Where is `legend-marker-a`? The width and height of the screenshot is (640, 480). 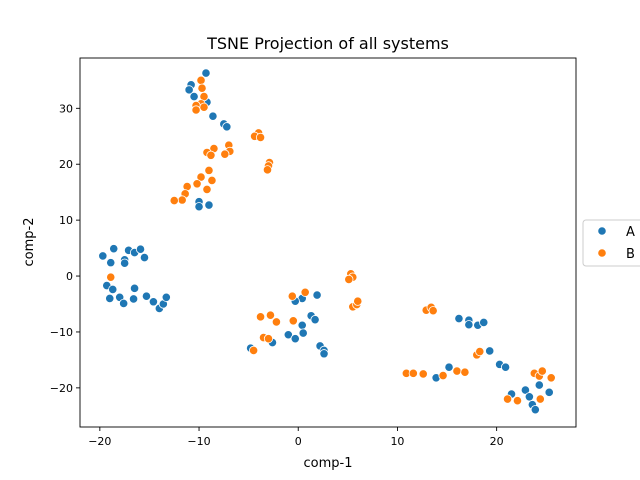
legend-marker-a is located at coordinates (602, 231).